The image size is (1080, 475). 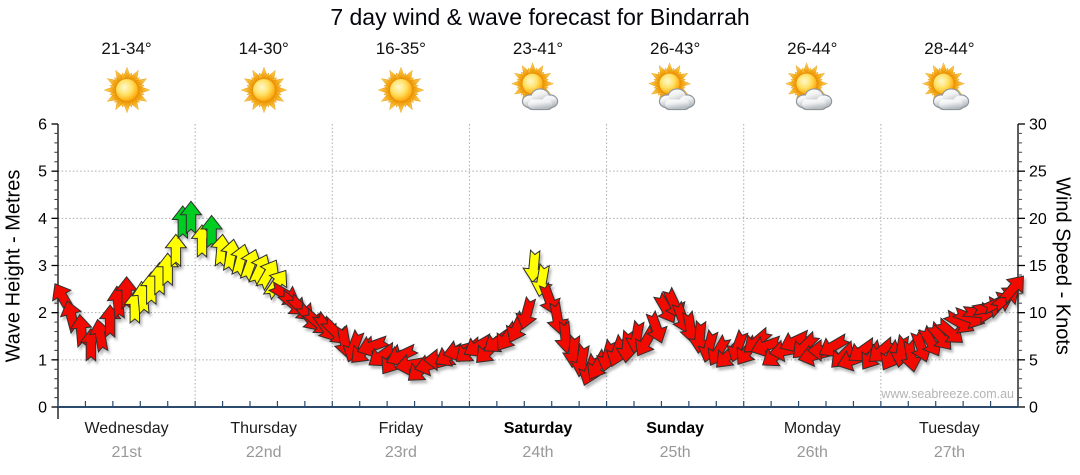 What do you see at coordinates (400, 452) in the screenshot?
I see `day-date-label: 23rd` at bounding box center [400, 452].